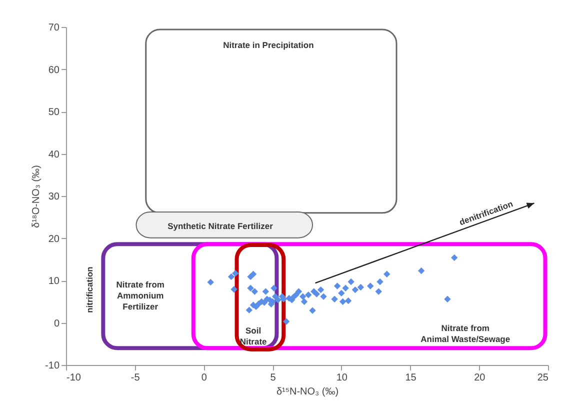 The image size is (587, 406). I want to click on annotation: Nitrate in Precipitation, so click(268, 45).